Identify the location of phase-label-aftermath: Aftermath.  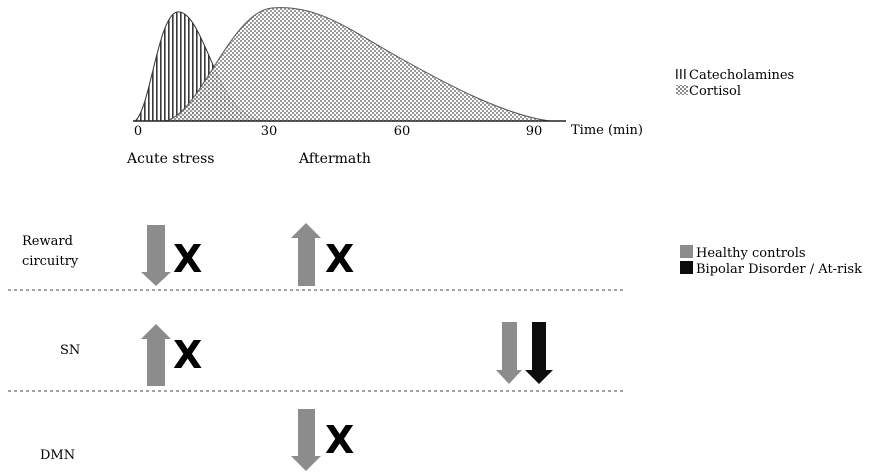
(334, 159).